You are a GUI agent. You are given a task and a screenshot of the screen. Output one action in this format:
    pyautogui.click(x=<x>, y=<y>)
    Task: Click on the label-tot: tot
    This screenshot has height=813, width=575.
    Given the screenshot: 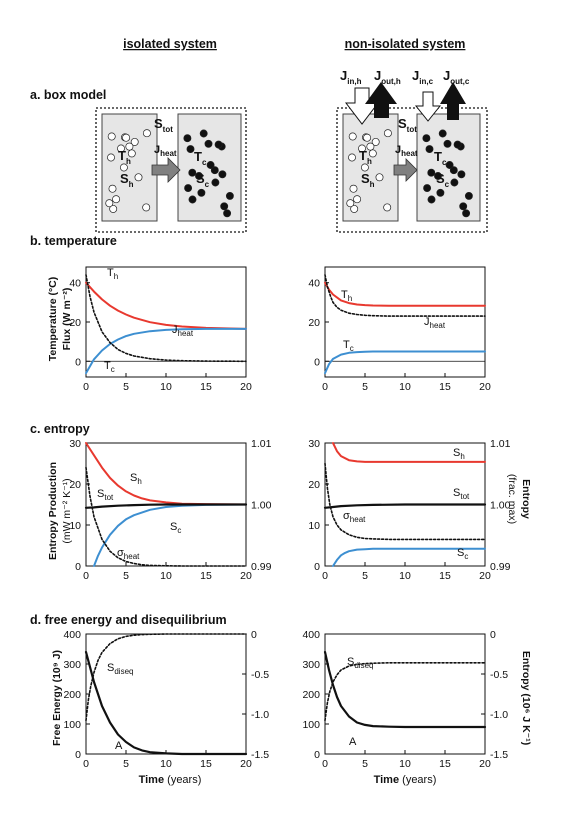 What is the action you would take?
    pyautogui.click(x=168, y=129)
    